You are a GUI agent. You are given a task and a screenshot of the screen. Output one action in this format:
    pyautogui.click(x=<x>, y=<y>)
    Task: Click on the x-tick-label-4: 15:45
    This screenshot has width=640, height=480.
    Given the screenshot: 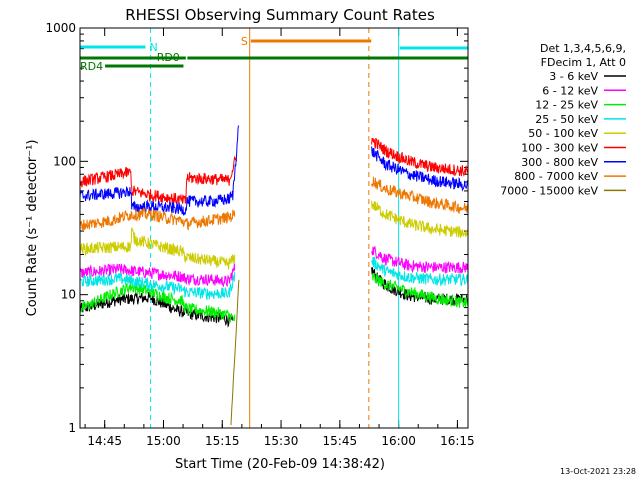 What is the action you would take?
    pyautogui.click(x=340, y=441)
    